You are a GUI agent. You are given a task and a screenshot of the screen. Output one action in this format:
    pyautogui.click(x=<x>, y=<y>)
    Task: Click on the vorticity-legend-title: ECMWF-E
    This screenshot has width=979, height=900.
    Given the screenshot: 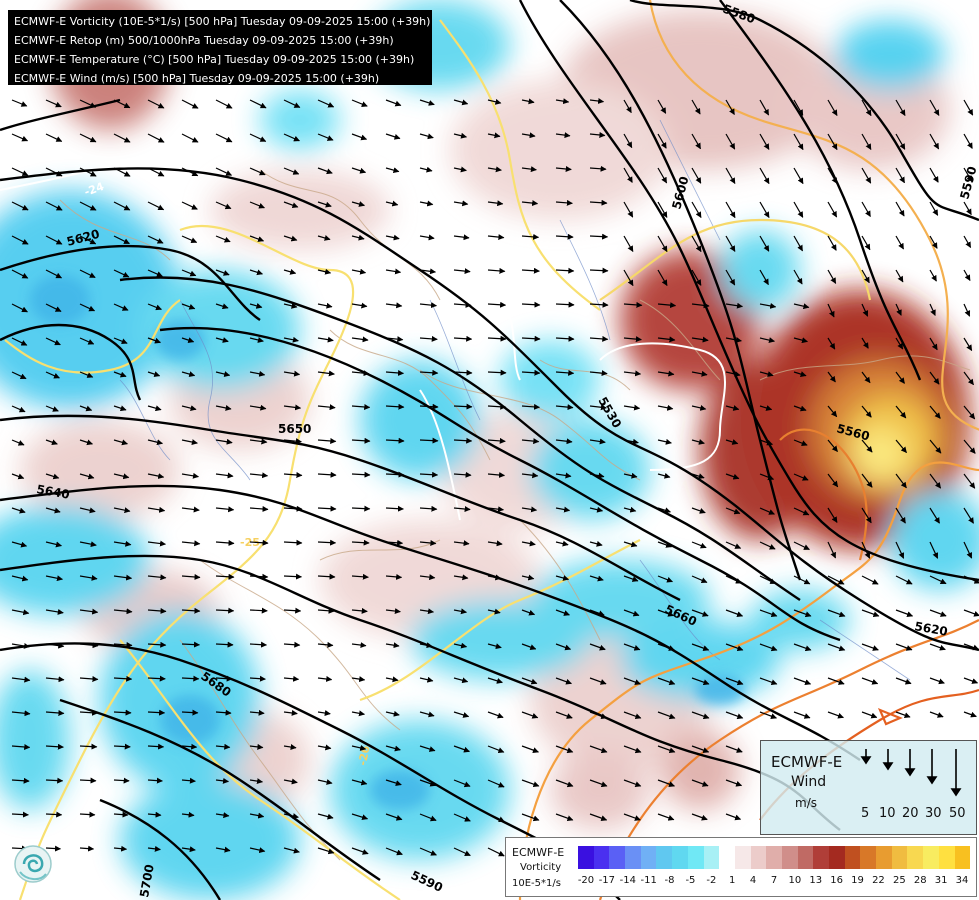 What is the action you would take?
    pyautogui.click(x=538, y=852)
    